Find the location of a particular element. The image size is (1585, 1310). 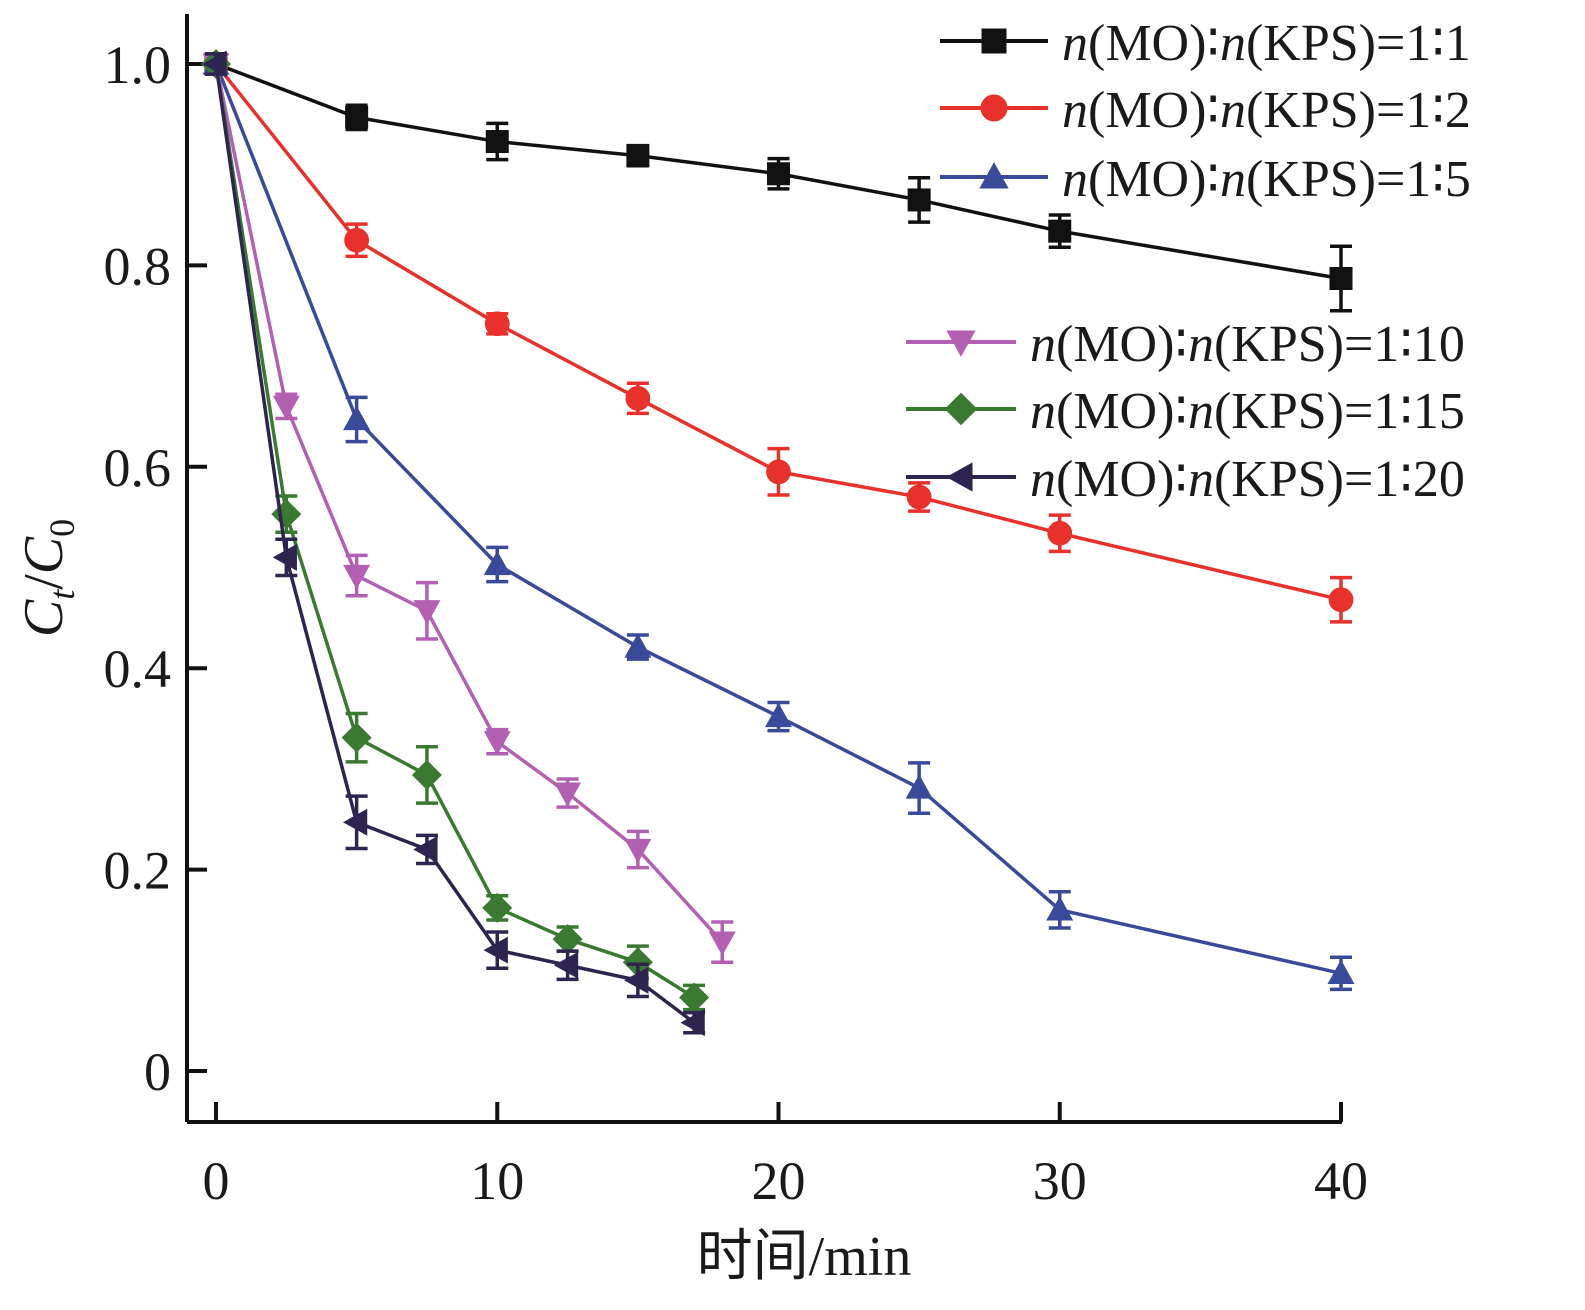

y-axis-title-part: t is located at coordinates (62, 594).